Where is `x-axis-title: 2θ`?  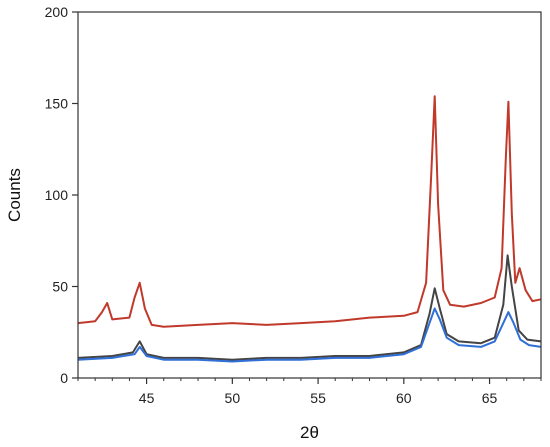 x-axis-title: 2θ is located at coordinates (309, 432).